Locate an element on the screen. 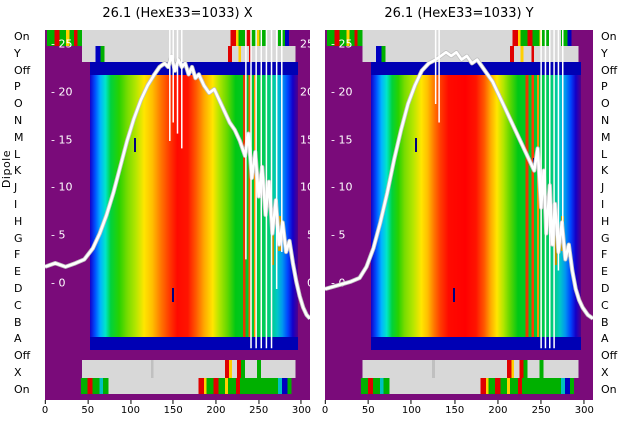  x-axis-ticks-x: 0 50 100 150 200 250 300 is located at coordinates (176, 410).